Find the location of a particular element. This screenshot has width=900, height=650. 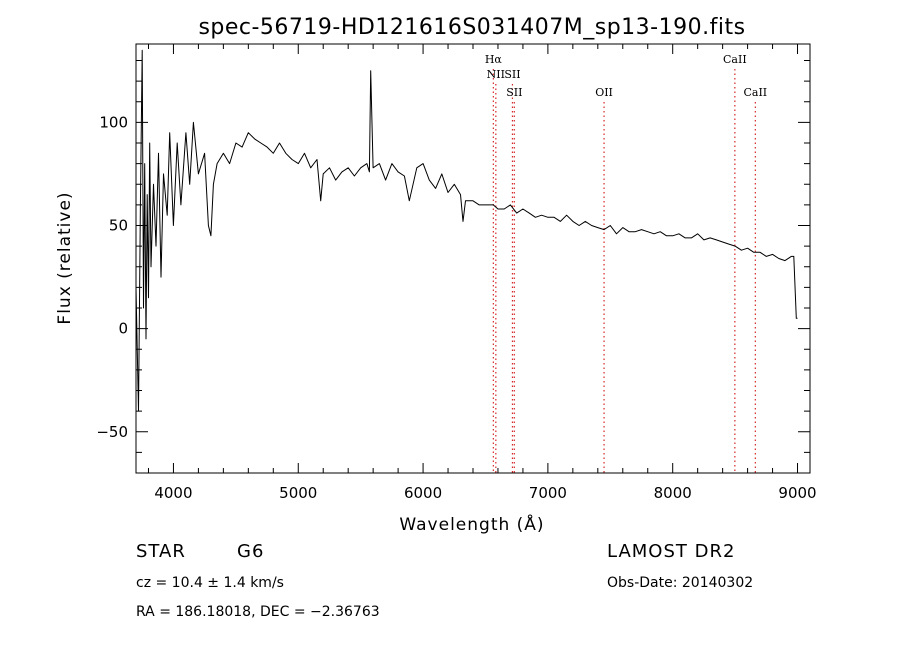

y-tick-label: 50 is located at coordinates (118, 226).